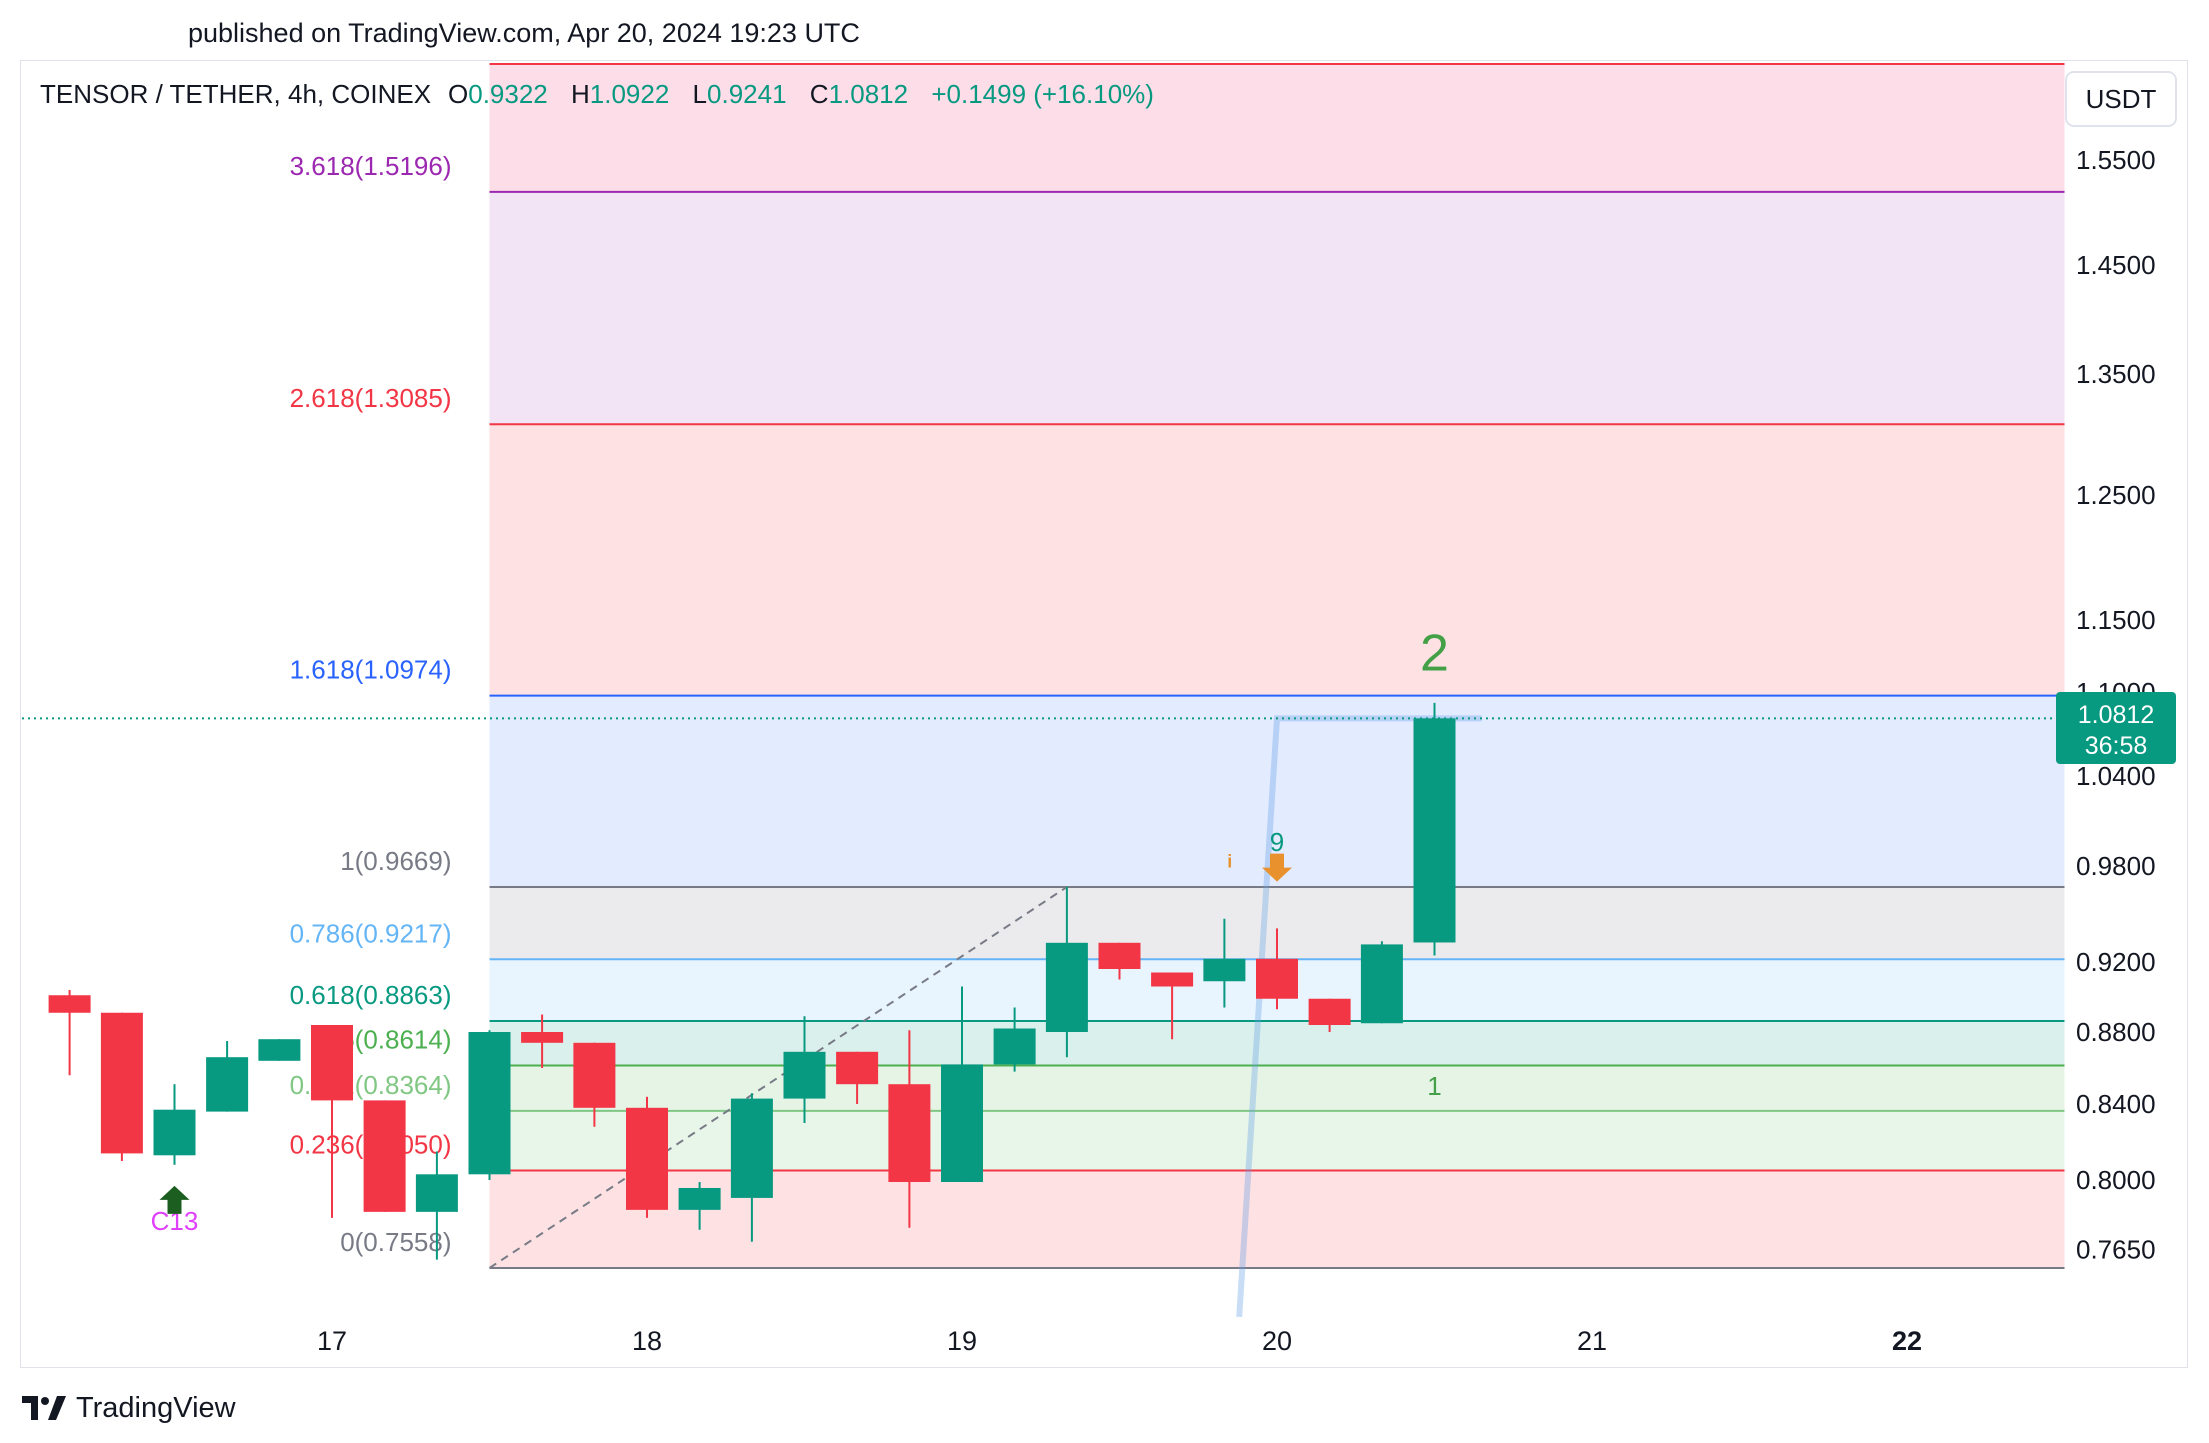  Describe the element at coordinates (1277, 308) in the screenshot. I see `fib-zone-2.618` at that location.